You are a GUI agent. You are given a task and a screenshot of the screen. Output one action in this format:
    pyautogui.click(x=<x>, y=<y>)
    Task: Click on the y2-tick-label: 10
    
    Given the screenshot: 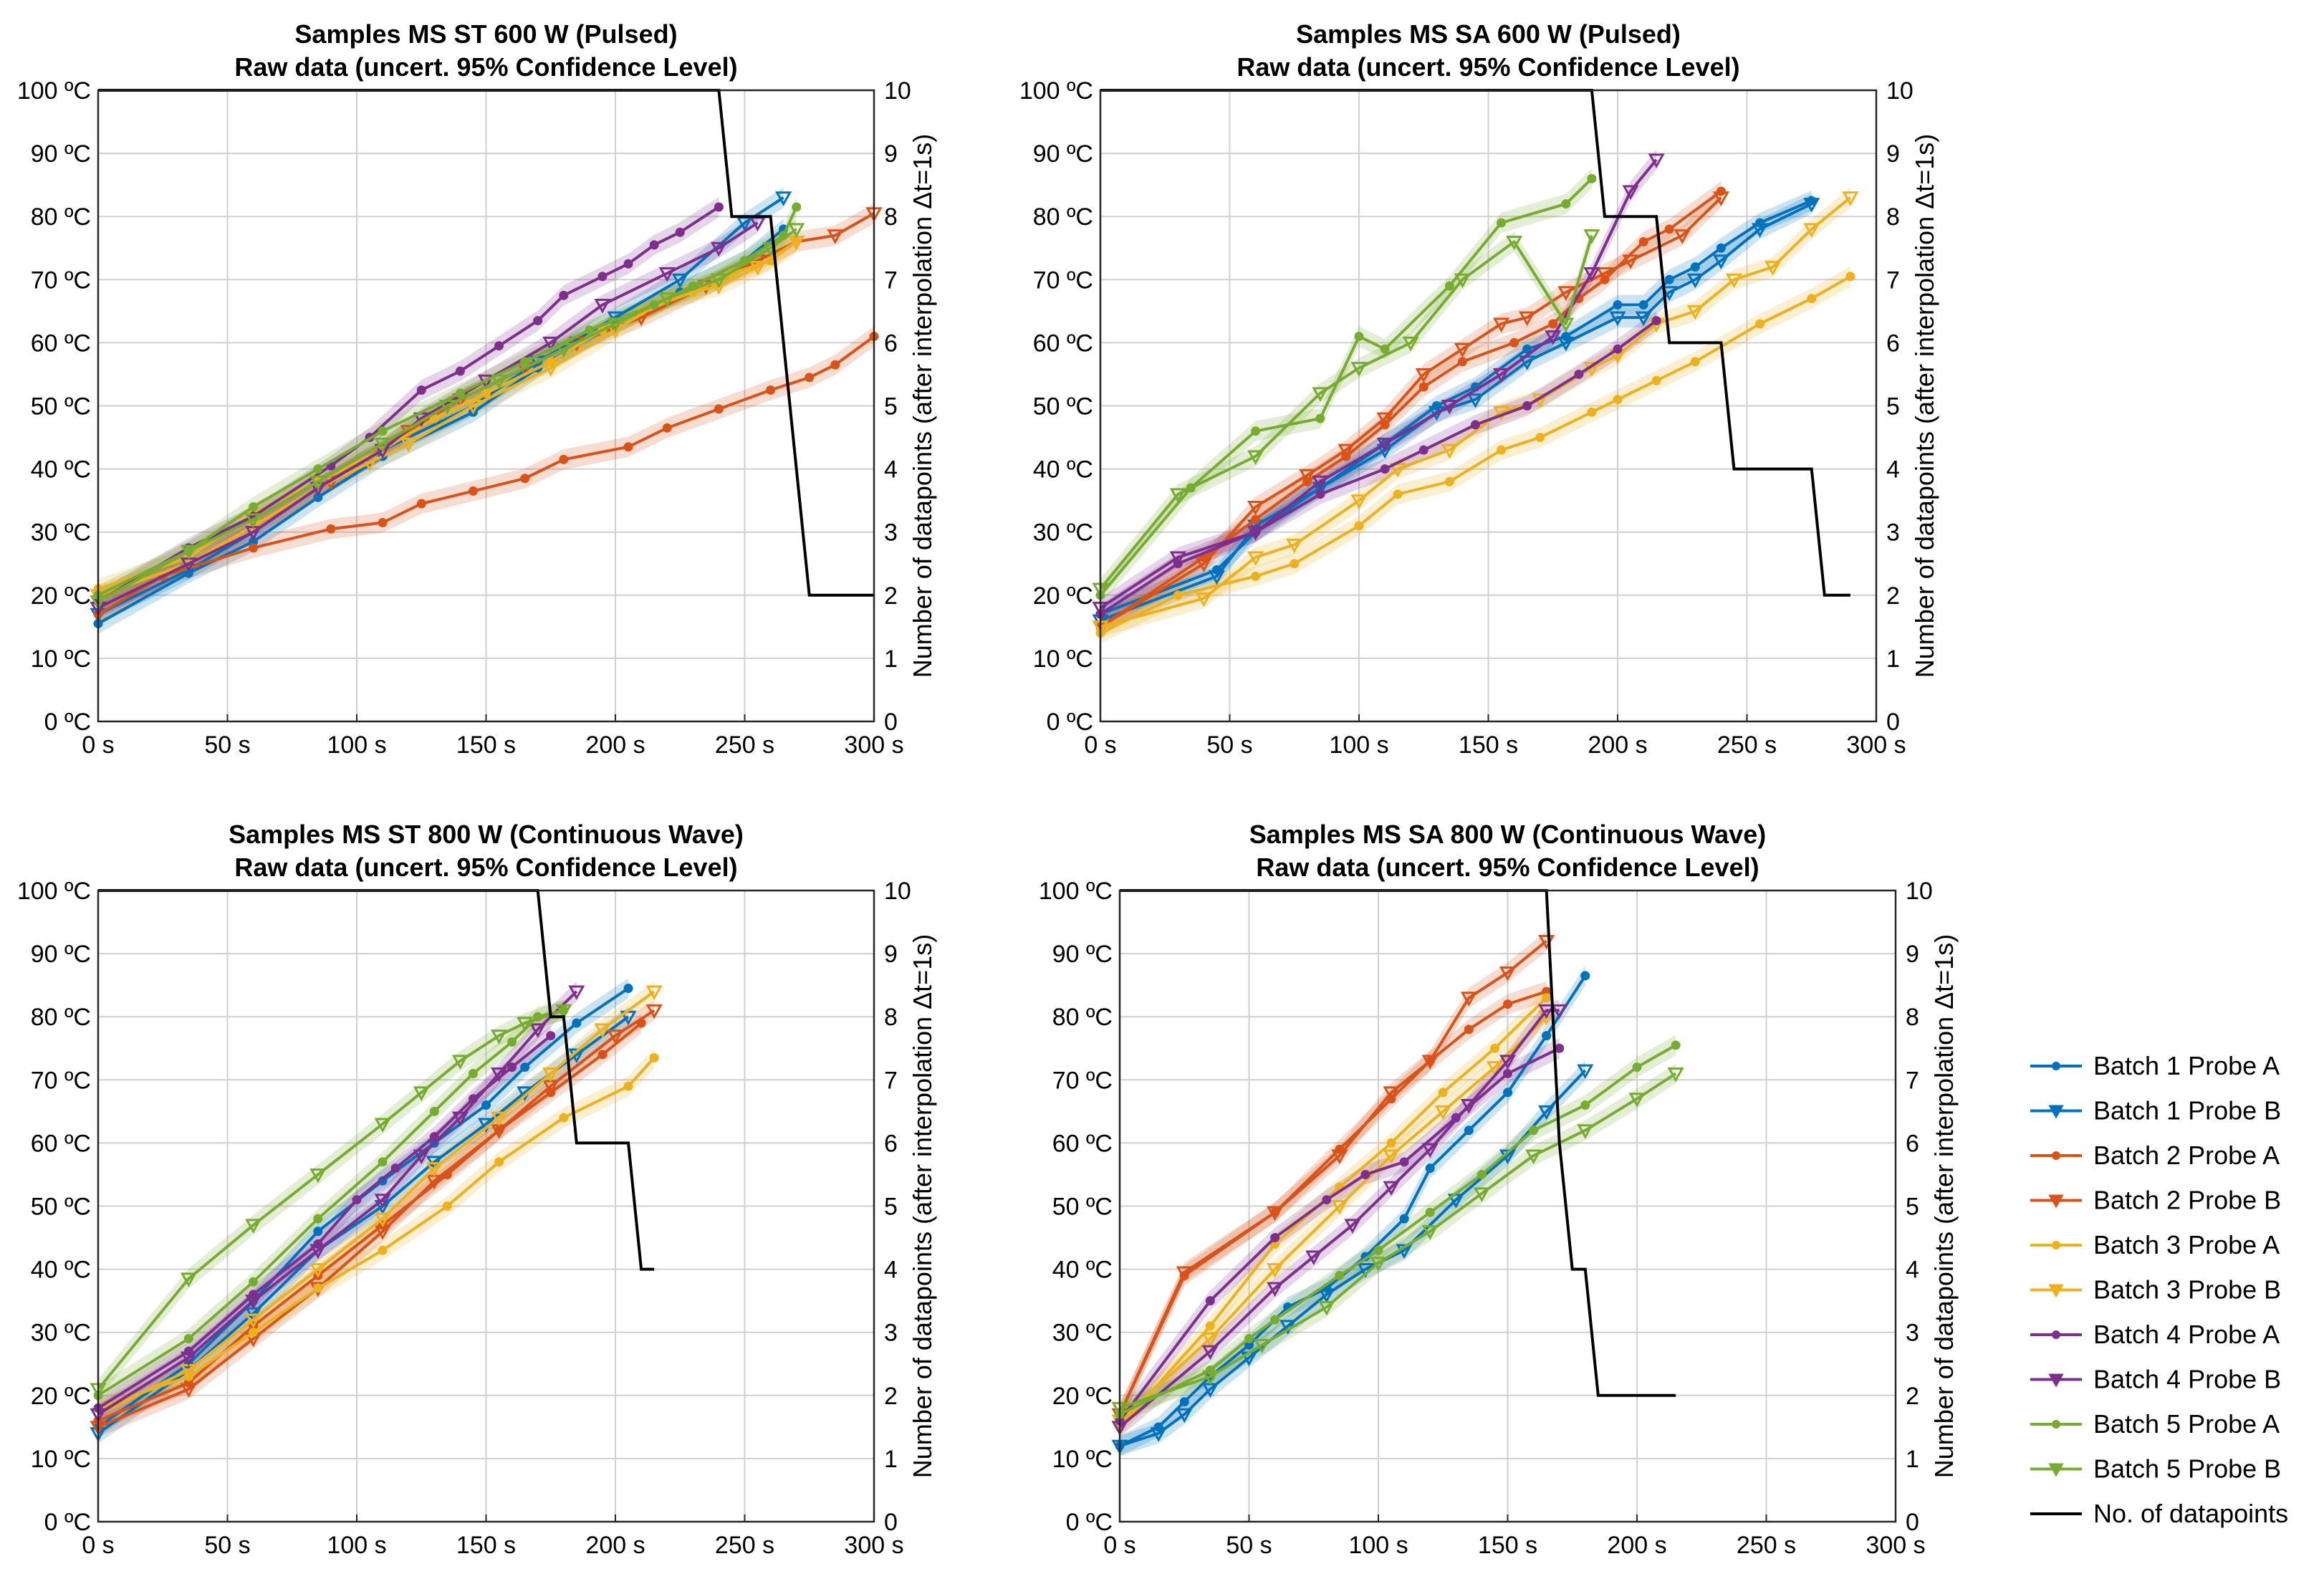 What is the action you would take?
    pyautogui.click(x=897, y=91)
    